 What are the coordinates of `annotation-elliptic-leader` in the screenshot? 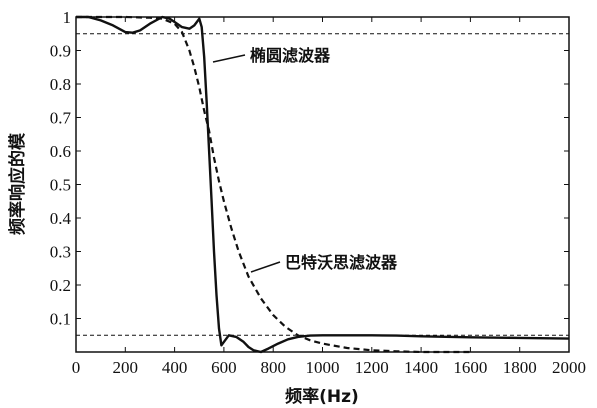 It's located at (229, 58).